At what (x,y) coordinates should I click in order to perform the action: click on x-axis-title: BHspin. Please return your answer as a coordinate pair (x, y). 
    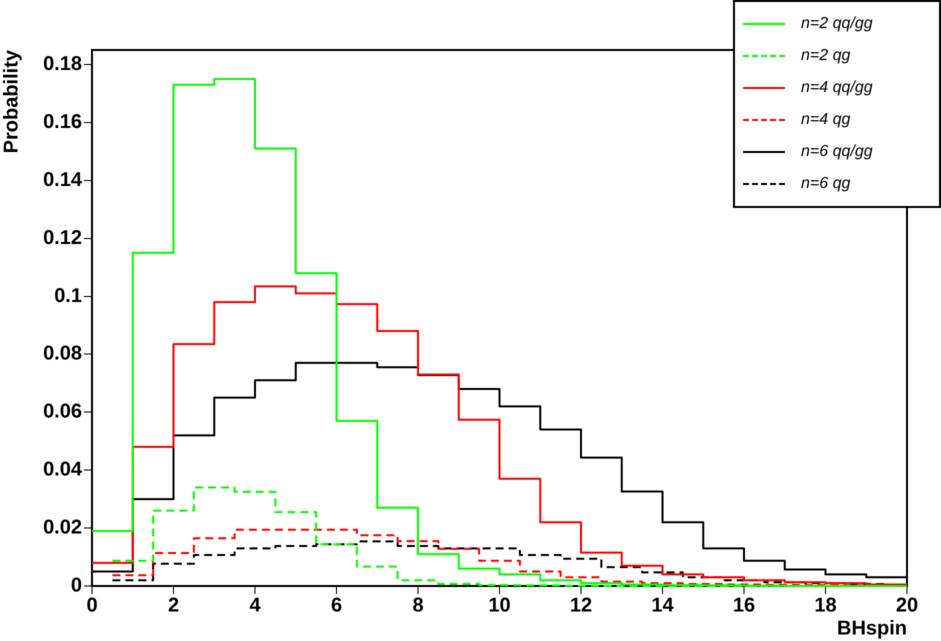
    Looking at the image, I should click on (872, 629).